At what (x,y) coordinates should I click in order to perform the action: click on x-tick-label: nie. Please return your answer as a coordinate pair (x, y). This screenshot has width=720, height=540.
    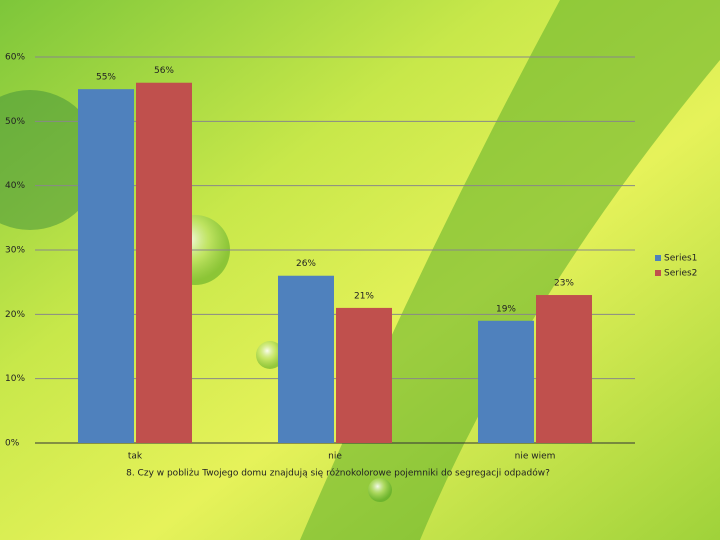
    Looking at the image, I should click on (335, 457).